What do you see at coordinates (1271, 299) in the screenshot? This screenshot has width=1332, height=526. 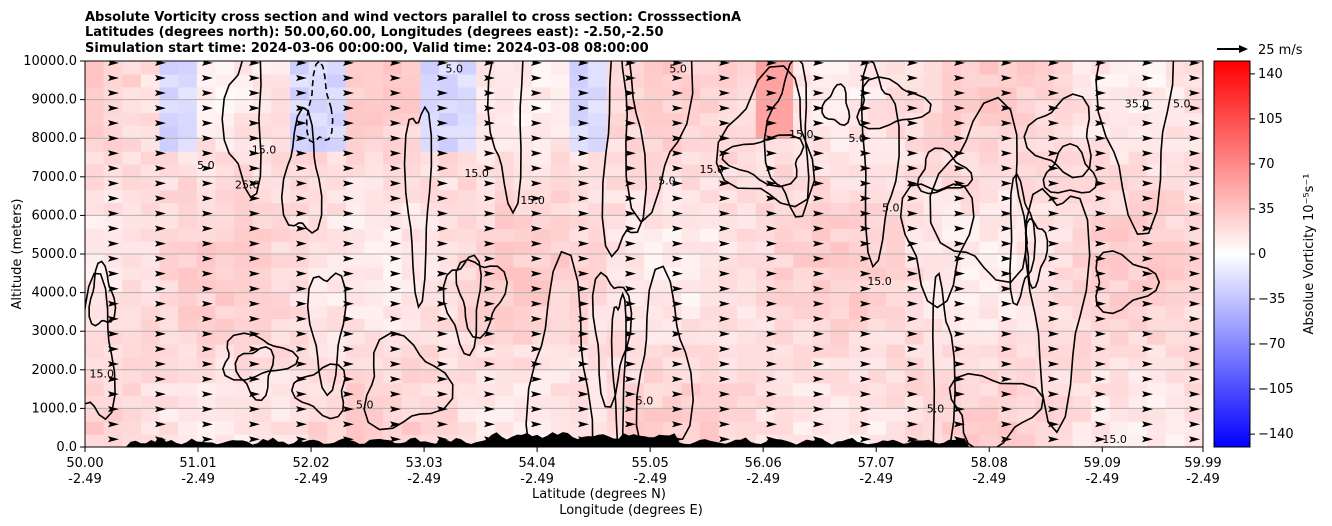 I see `colorbar-tick-label: −35` at bounding box center [1271, 299].